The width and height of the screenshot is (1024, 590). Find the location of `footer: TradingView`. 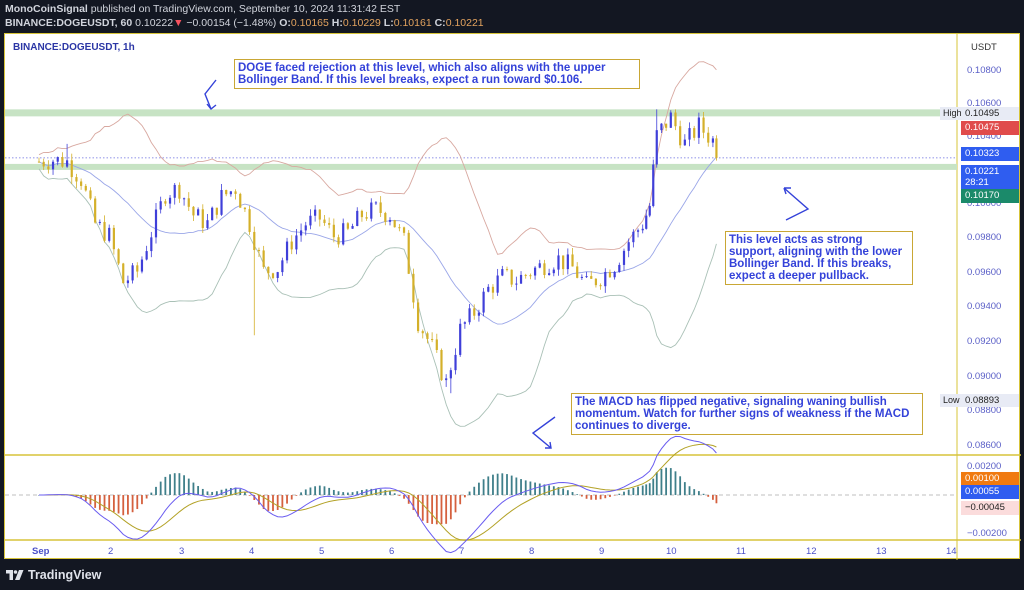

footer: TradingView is located at coordinates (512, 575).